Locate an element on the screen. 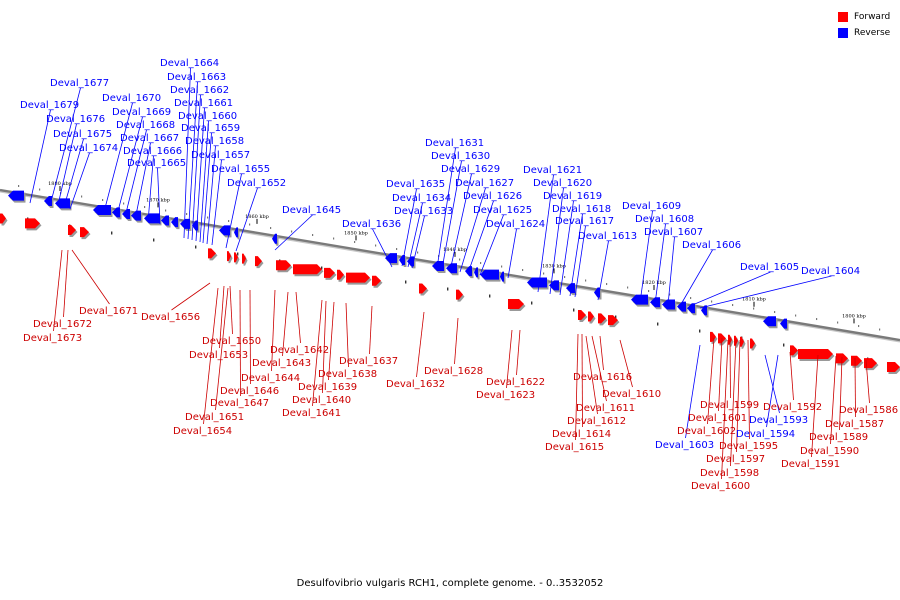 The width and height of the screenshot is (900, 600). gene-label-deval-1646: Deval_1646 is located at coordinates (249, 391).